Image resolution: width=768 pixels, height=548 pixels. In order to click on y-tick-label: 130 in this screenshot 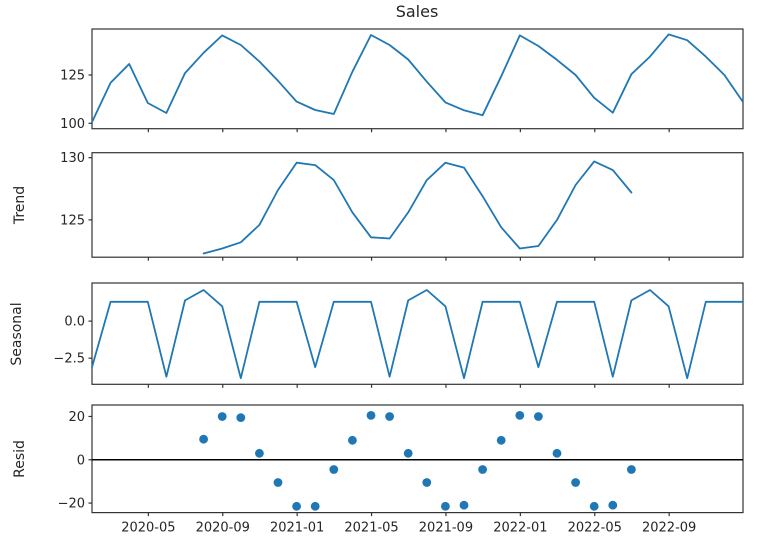, I will do `click(72, 158)`.